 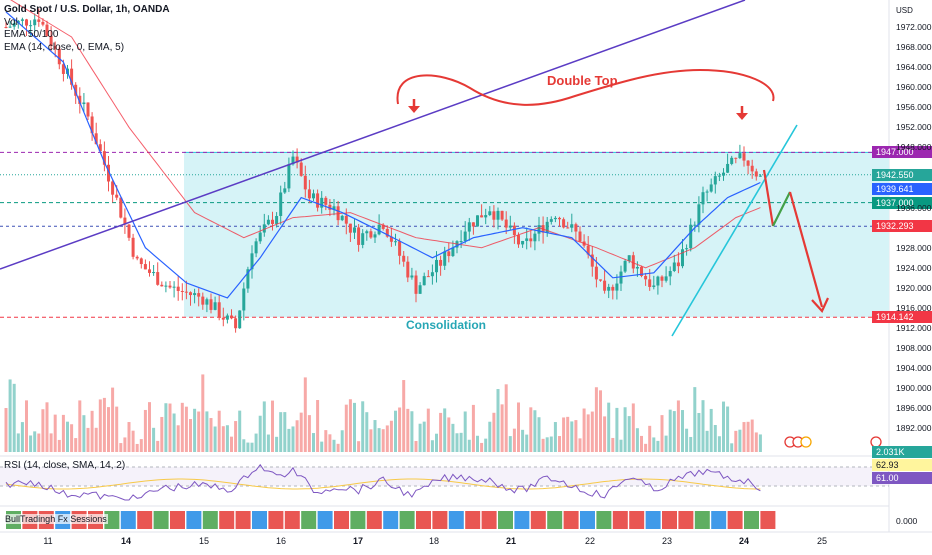 What do you see at coordinates (914, 147) in the screenshot?
I see `price-axis-tick: 1948.000` at bounding box center [914, 147].